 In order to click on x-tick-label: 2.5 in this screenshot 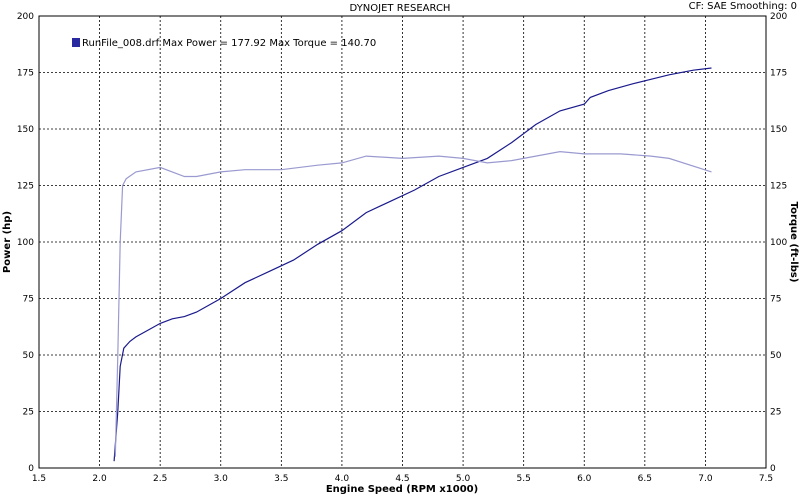, I will do `click(160, 479)`.